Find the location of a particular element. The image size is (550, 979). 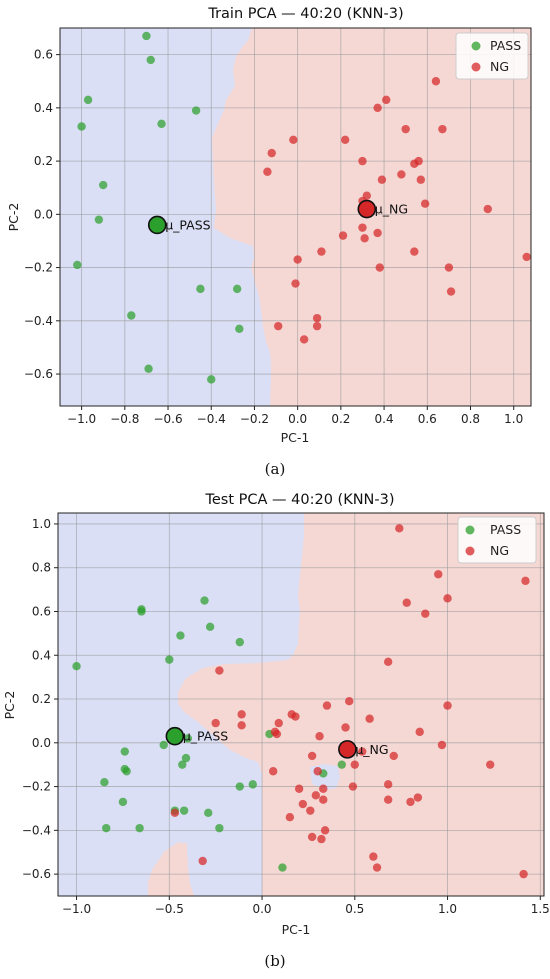

x-tick-label: −1.0 is located at coordinates (76, 909).